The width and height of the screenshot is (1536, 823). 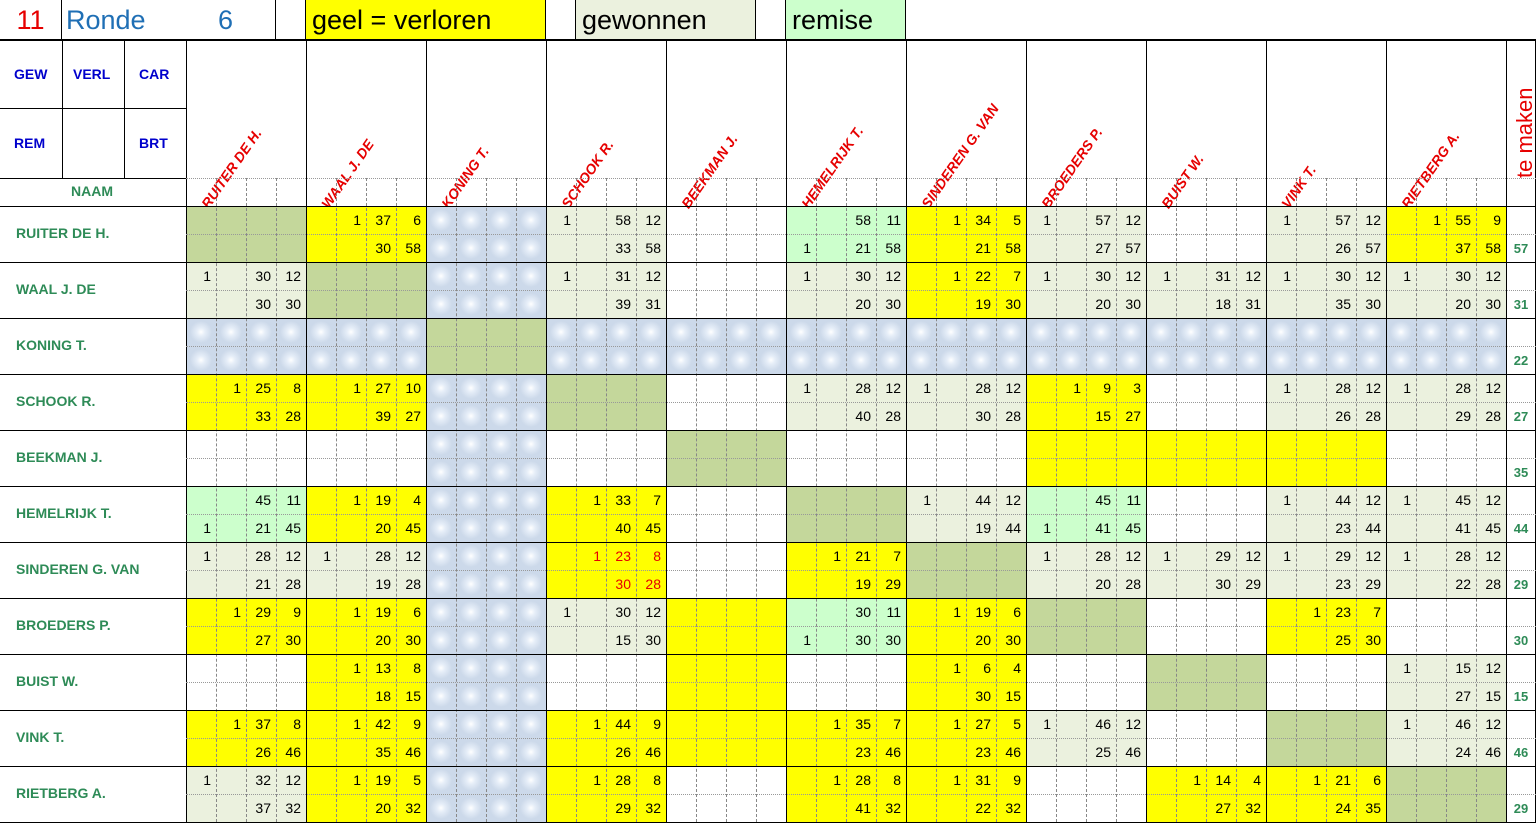 I want to click on score-value: 42, so click(x=383, y=724).